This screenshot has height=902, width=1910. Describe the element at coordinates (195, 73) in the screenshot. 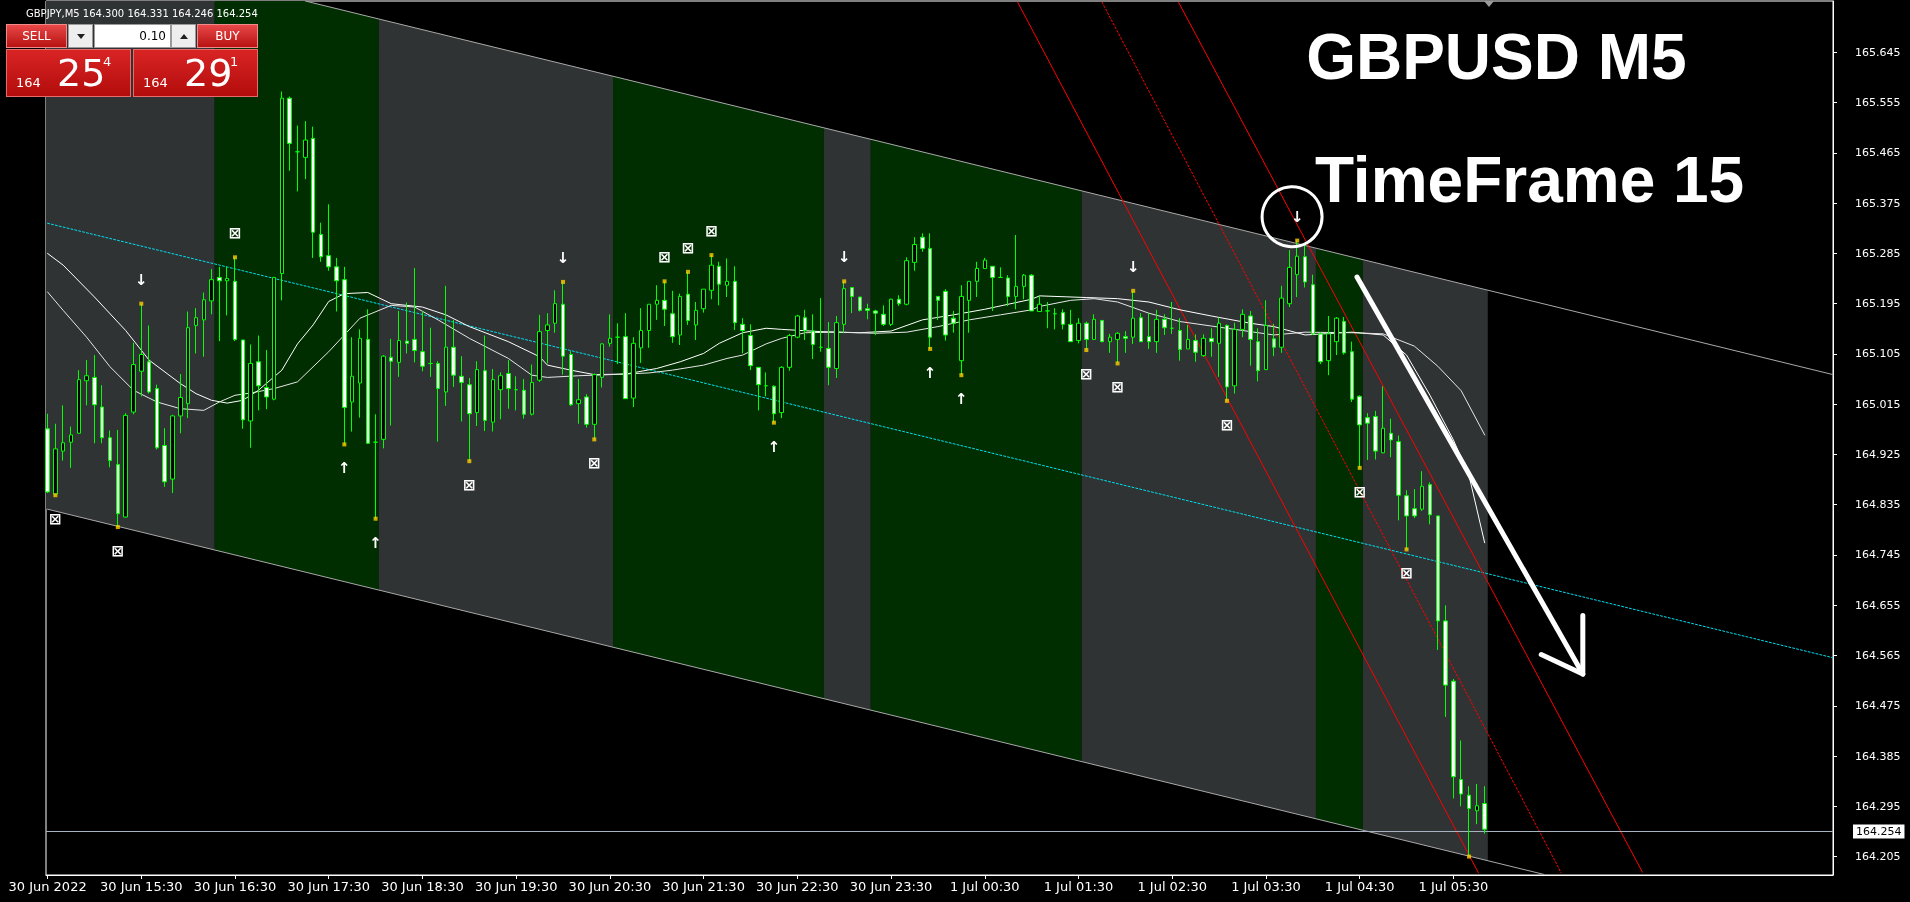

I see `price-box: 164 29$^{1}$` at that location.